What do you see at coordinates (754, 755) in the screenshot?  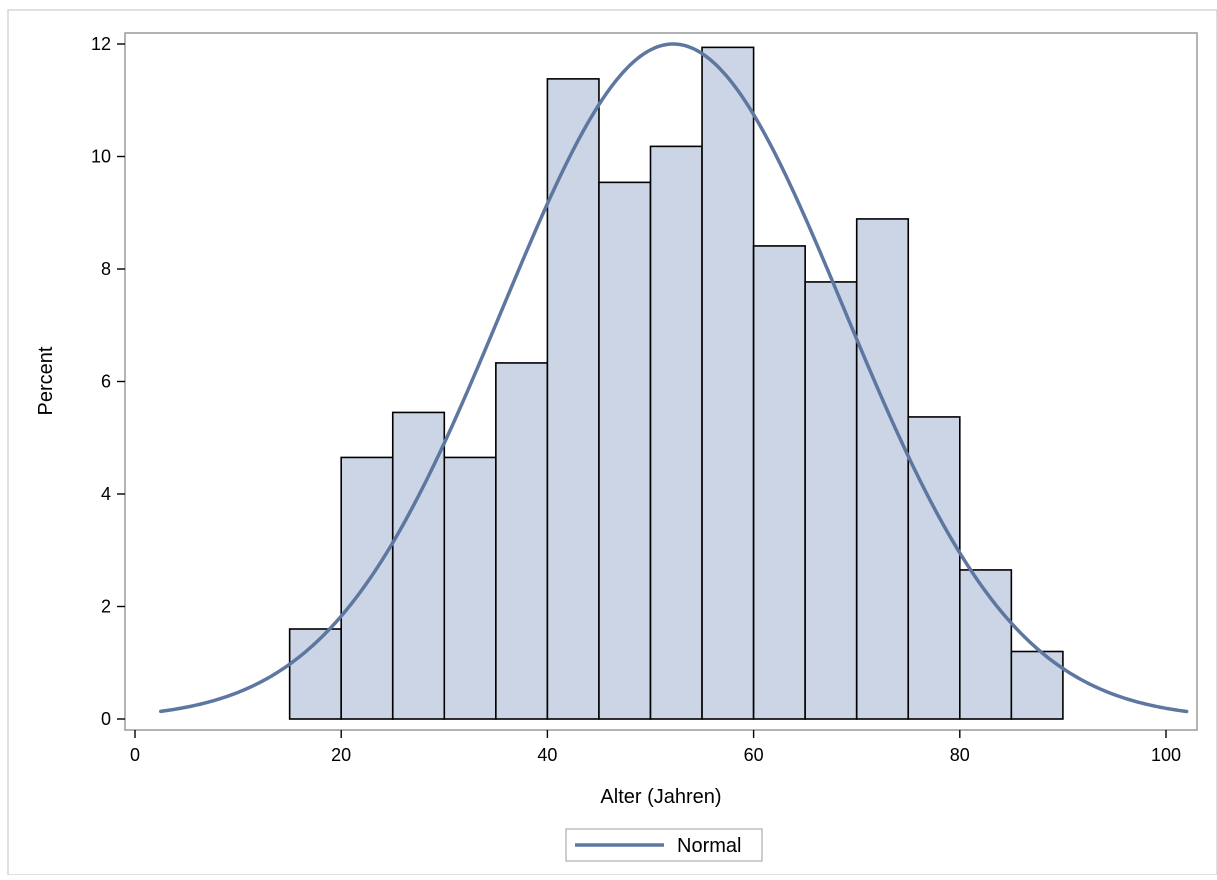 I see `x-tick-label-60: 60` at bounding box center [754, 755].